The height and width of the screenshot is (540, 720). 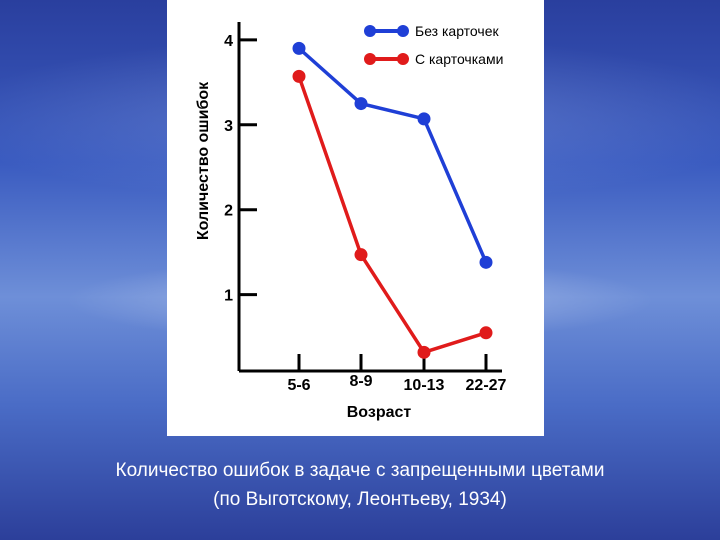 What do you see at coordinates (457, 31) in the screenshot?
I see `legend-label-0: Без карточек` at bounding box center [457, 31].